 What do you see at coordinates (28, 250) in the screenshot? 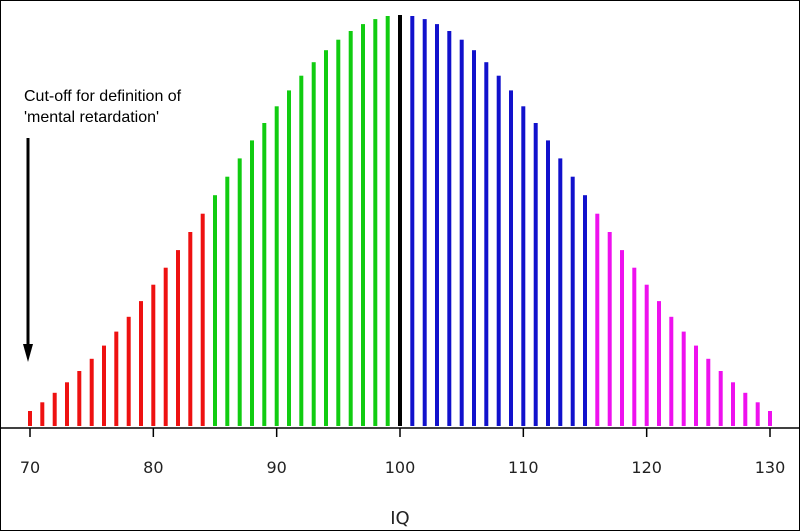
I see `annotation-arrow-icon` at bounding box center [28, 250].